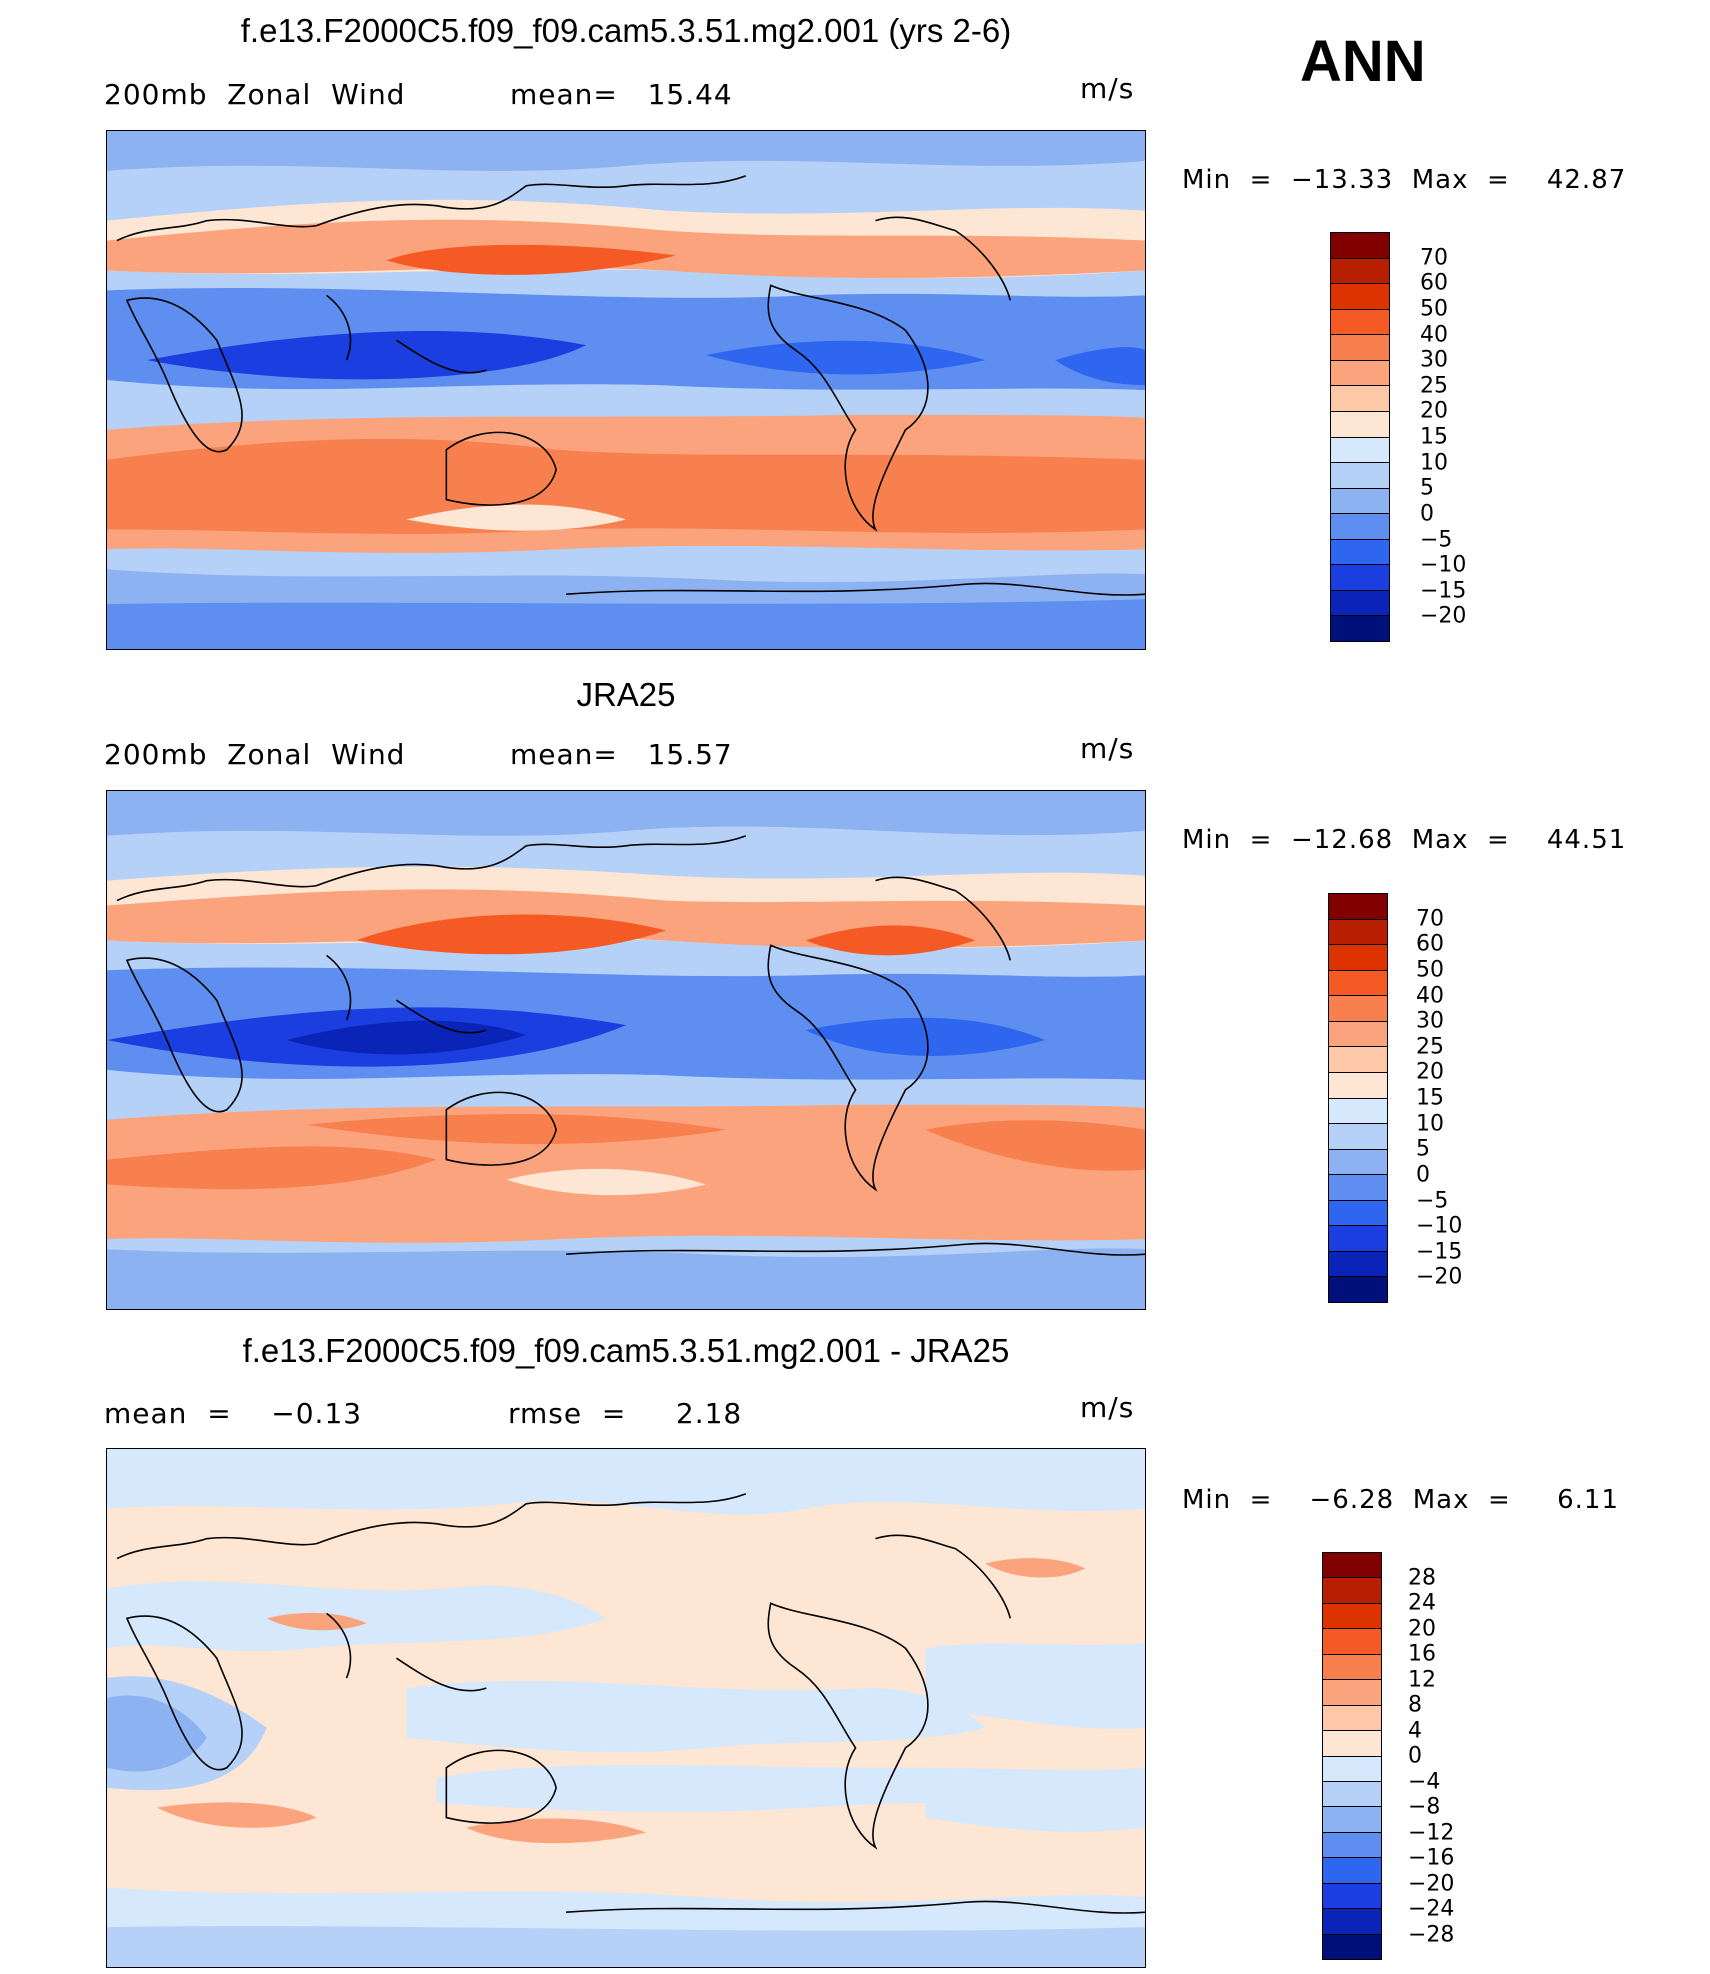 Image resolution: width=1710 pixels, height=1974 pixels. What do you see at coordinates (1404, 840) in the screenshot?
I see `panel2-minmax: Min = −12.68 Max = 44.51` at bounding box center [1404, 840].